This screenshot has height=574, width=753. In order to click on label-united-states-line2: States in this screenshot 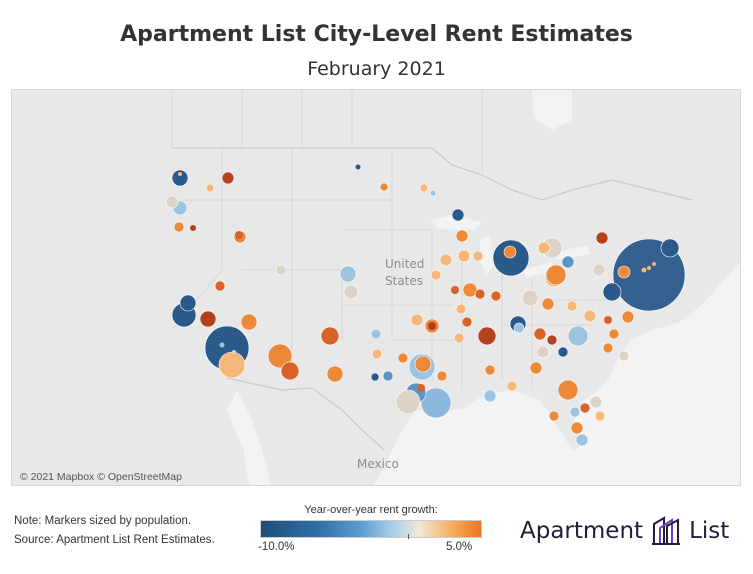, I will do `click(404, 281)`.